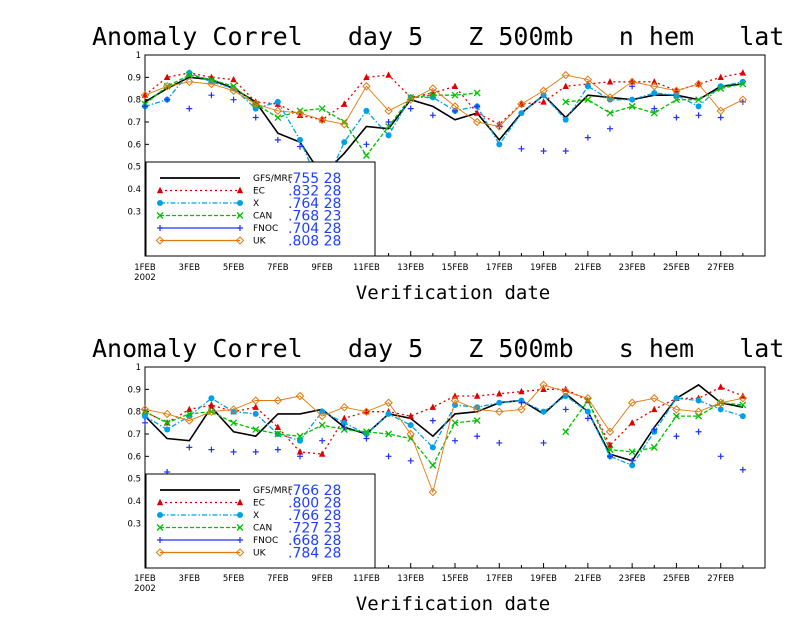 The image size is (800, 622). What do you see at coordinates (314, 504) in the screenshot?
I see `legend-stat: .800 28` at bounding box center [314, 504].